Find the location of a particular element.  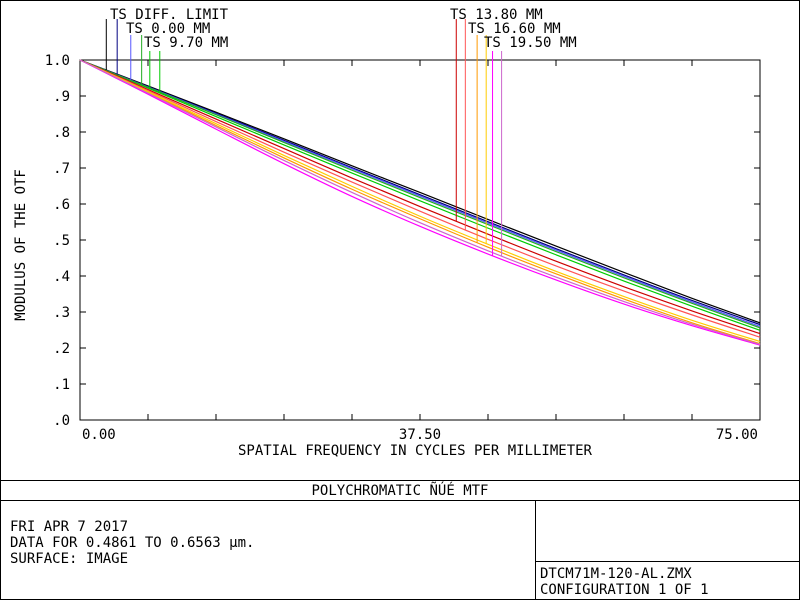

y-tick-label: .7 is located at coordinates (61, 169).